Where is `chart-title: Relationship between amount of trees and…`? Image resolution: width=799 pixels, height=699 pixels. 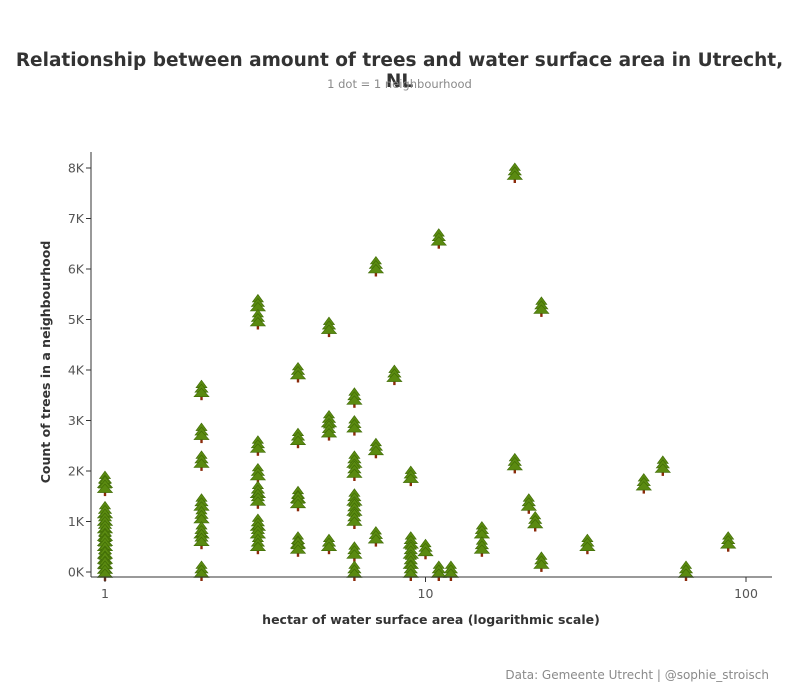
chart-title: Relationship between amount of trees and… is located at coordinates (399, 71).